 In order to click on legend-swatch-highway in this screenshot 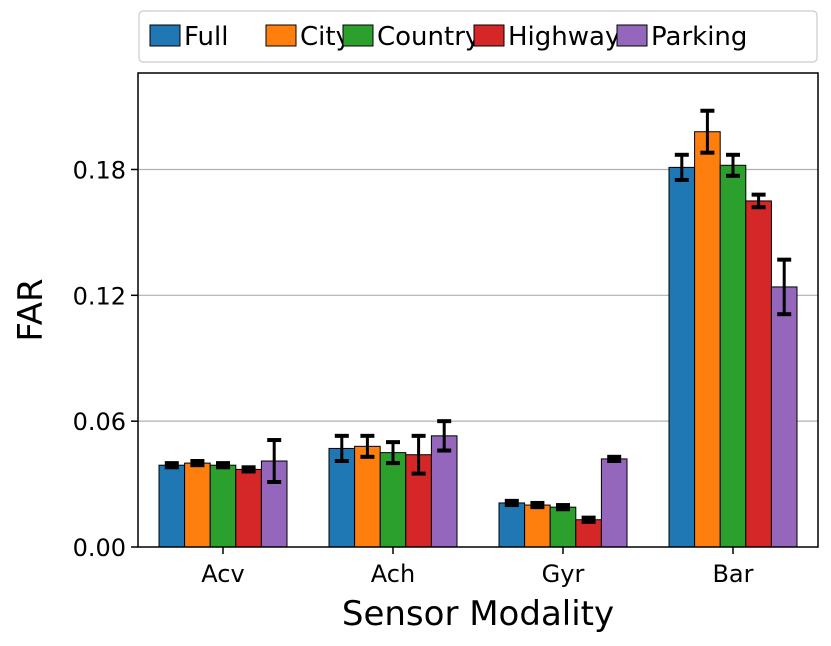, I will do `click(489, 35)`.